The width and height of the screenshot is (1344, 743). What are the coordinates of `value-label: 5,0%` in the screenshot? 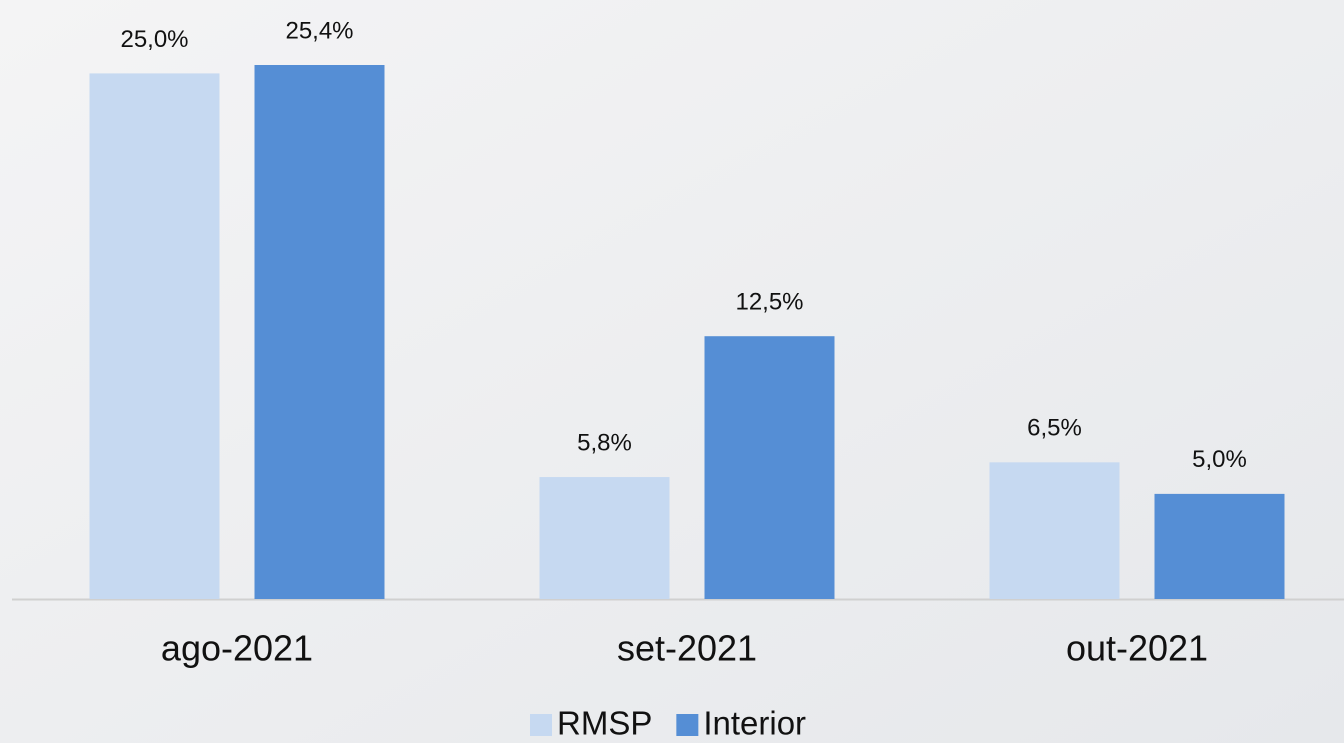 It's located at (1219, 459).